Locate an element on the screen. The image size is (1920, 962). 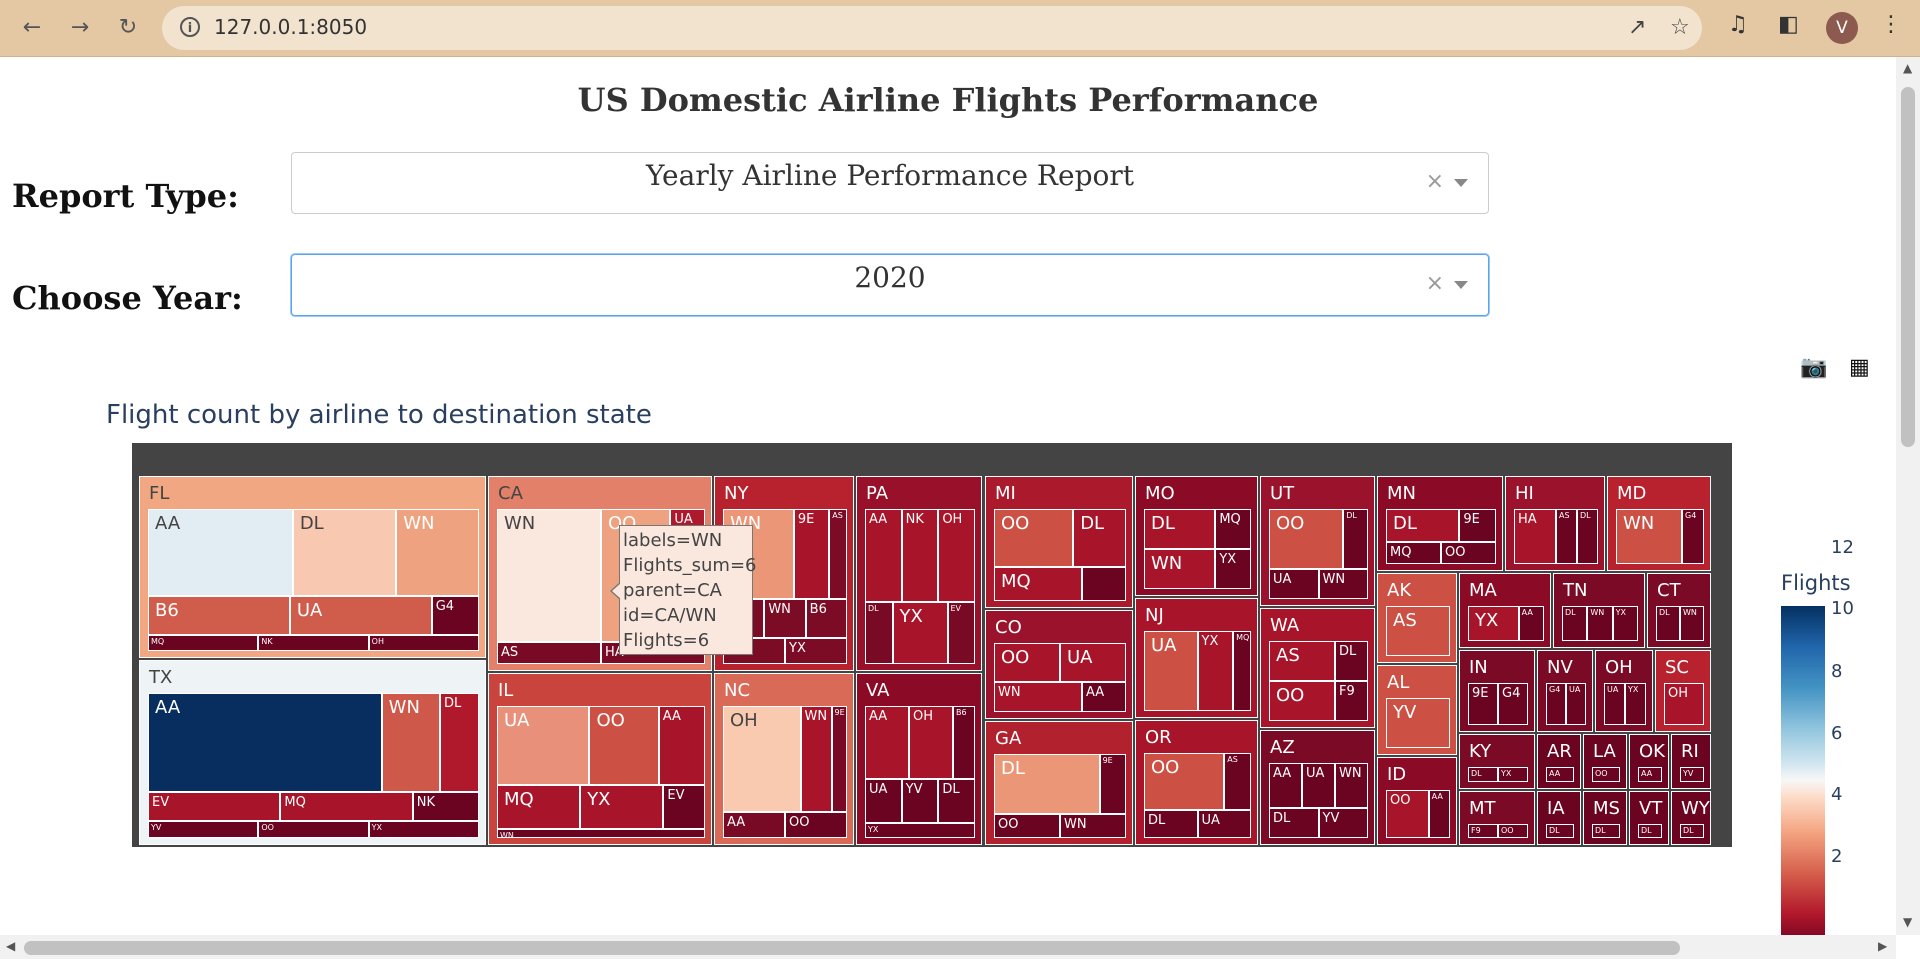
treemap-state-tn: TN DL WN YX is located at coordinates (1599, 610).